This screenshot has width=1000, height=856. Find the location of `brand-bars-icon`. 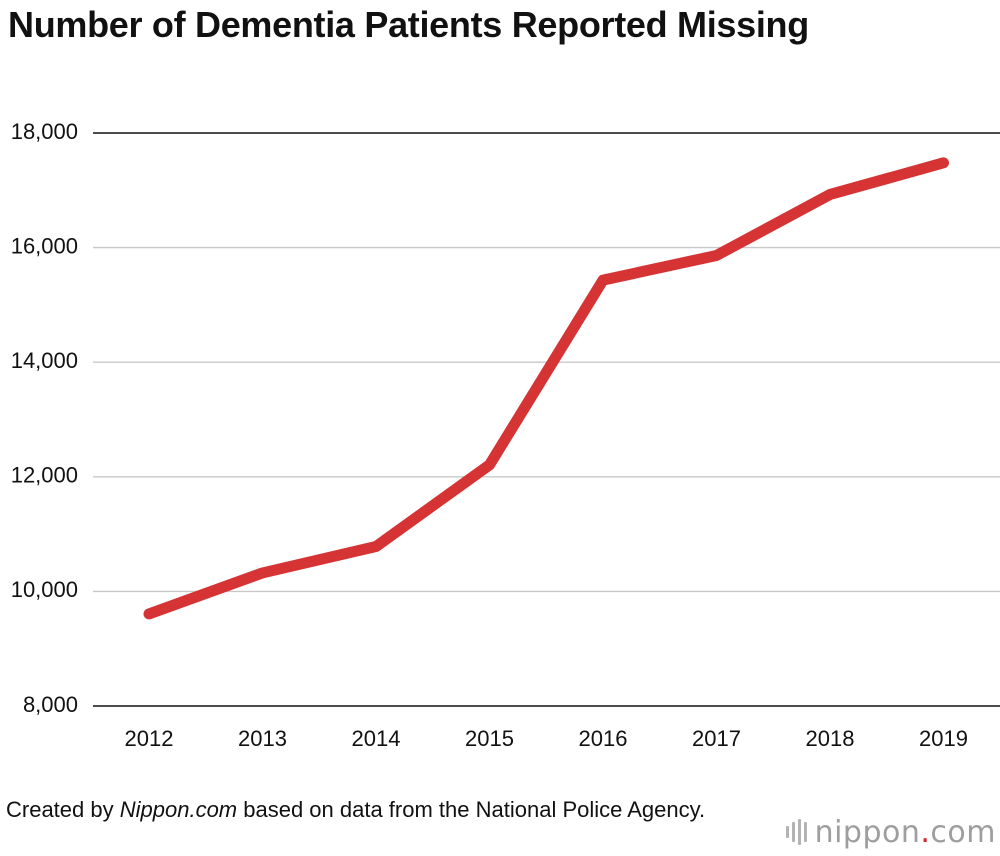

brand-bars-icon is located at coordinates (796, 832).